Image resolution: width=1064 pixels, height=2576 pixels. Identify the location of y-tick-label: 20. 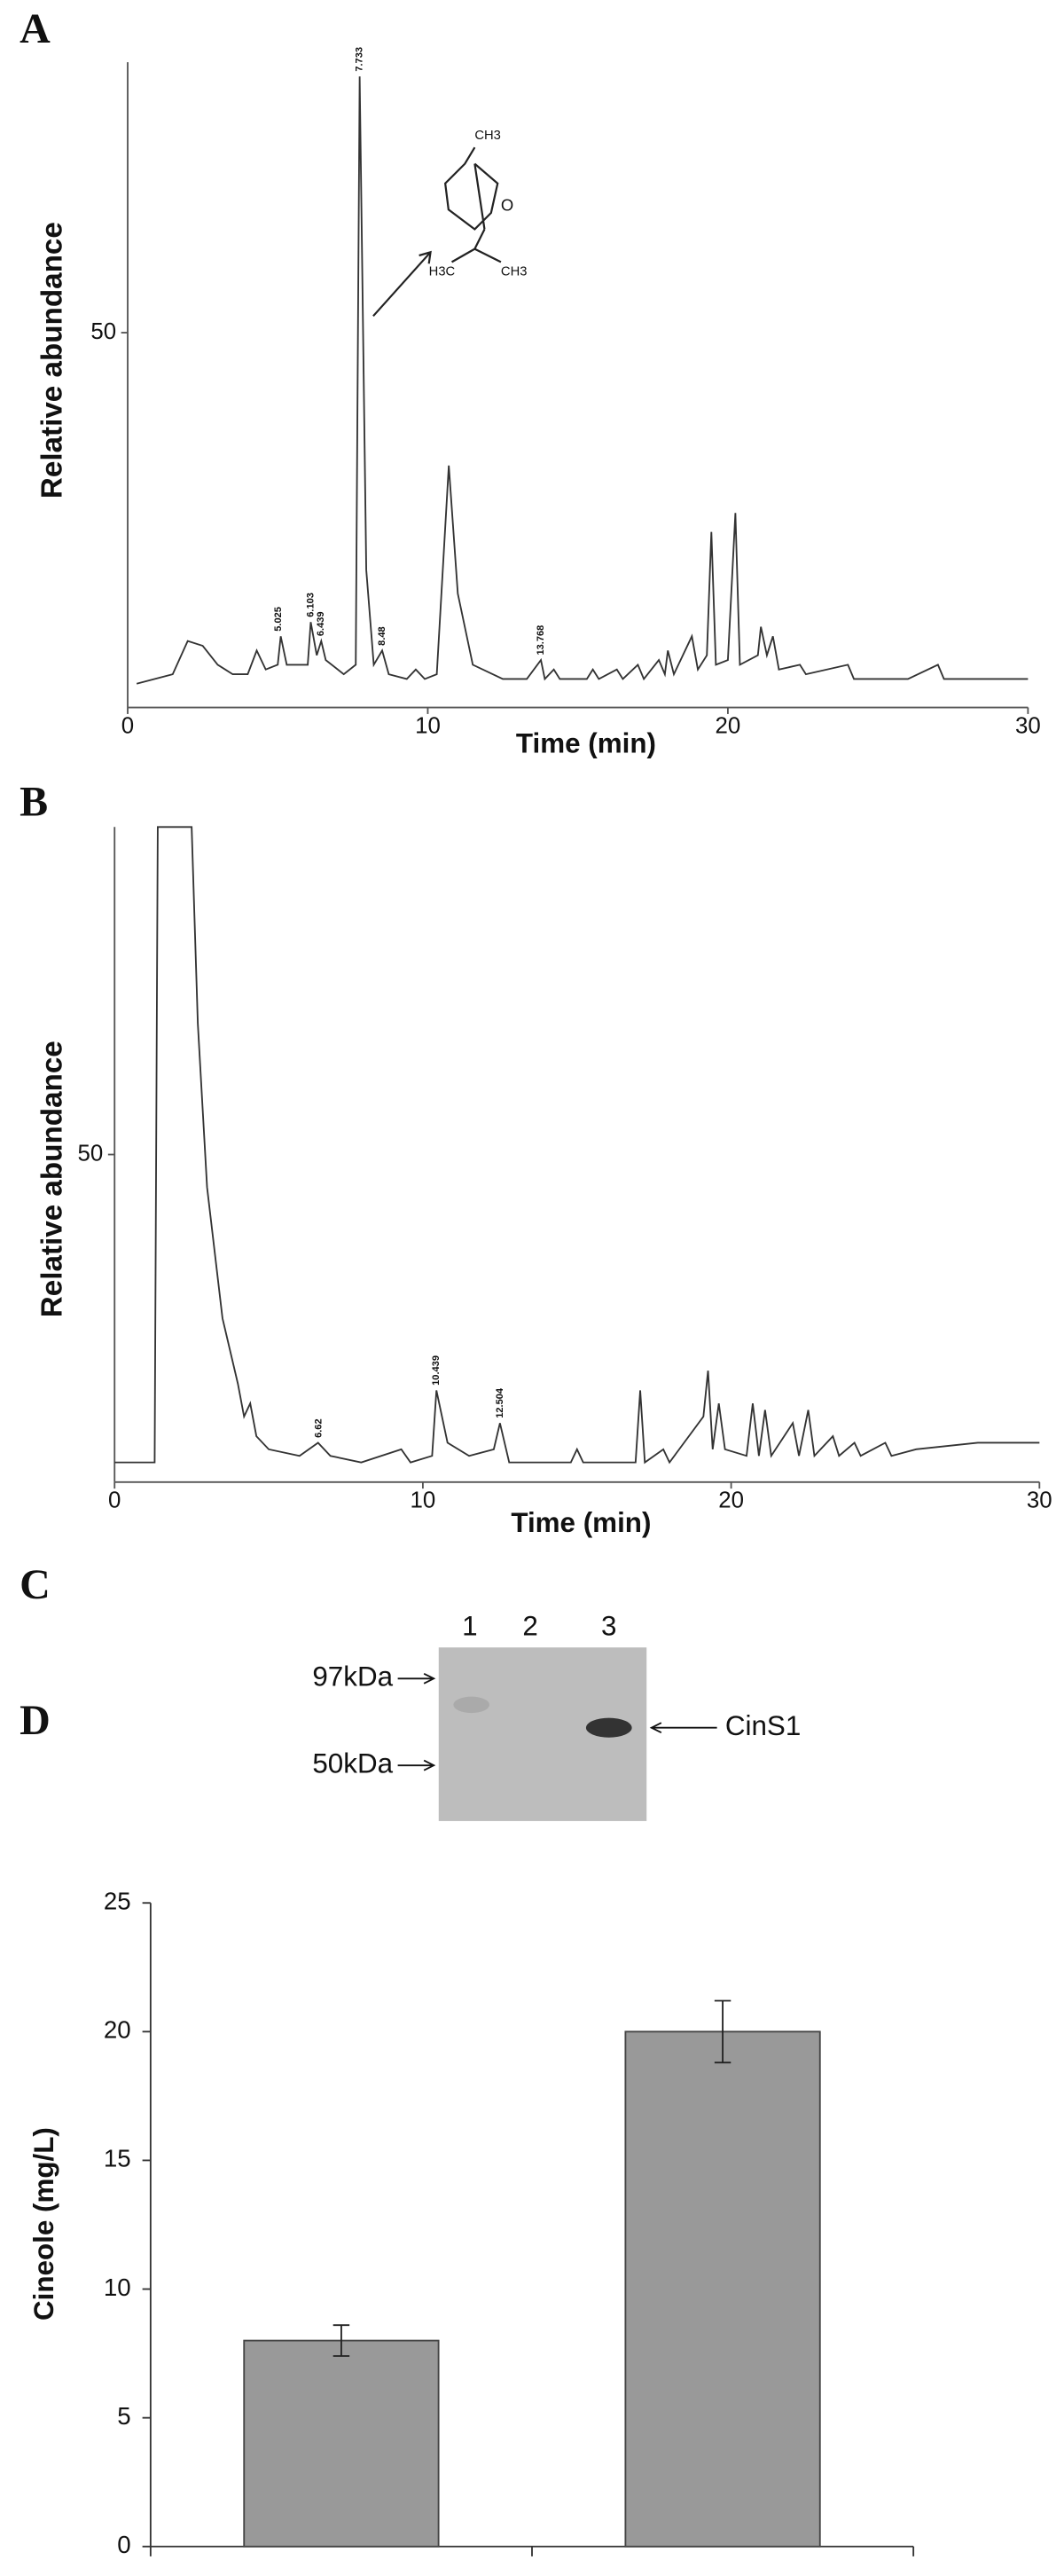
(118, 2030).